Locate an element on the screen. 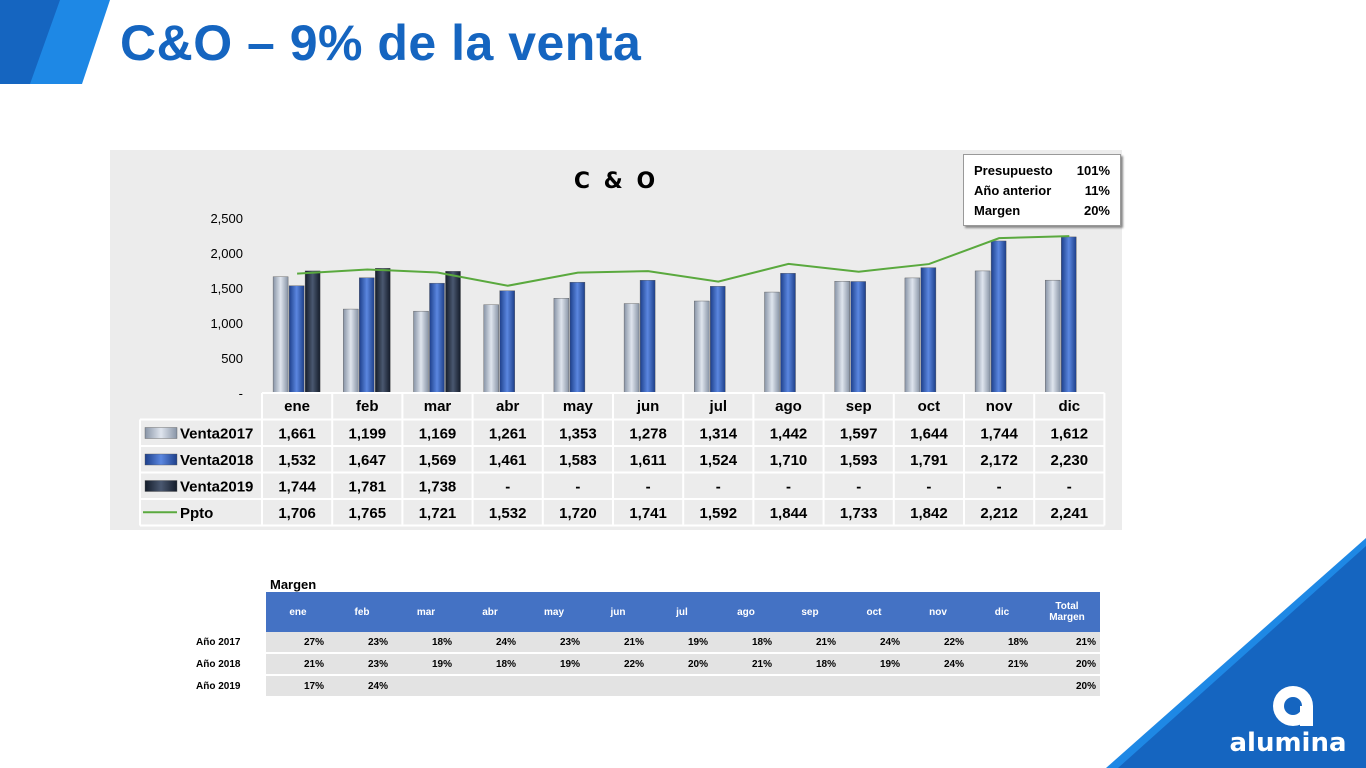 This screenshot has height=768, width=1366. kpi-row-margin: Margen 20% is located at coordinates (1042, 211).